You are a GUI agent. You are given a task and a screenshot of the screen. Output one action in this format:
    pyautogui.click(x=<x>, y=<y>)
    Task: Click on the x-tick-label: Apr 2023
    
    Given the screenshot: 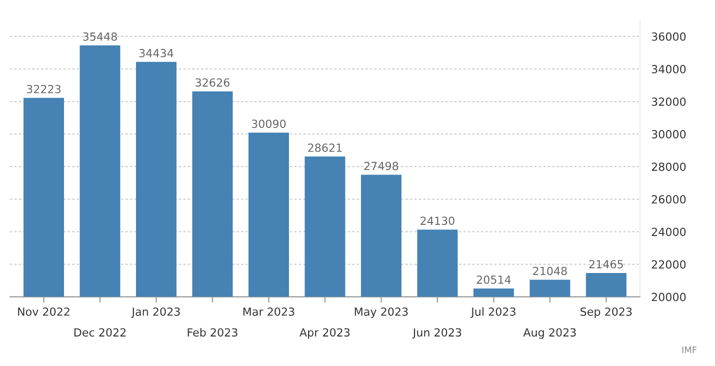 What is the action you would take?
    pyautogui.click(x=325, y=333)
    